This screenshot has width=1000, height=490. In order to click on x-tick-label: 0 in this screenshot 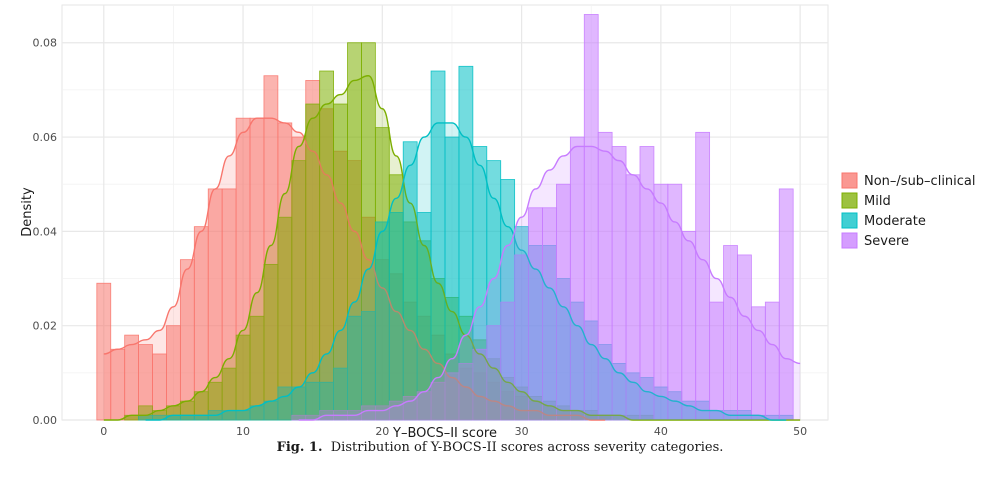, I will do `click(103, 431)`.